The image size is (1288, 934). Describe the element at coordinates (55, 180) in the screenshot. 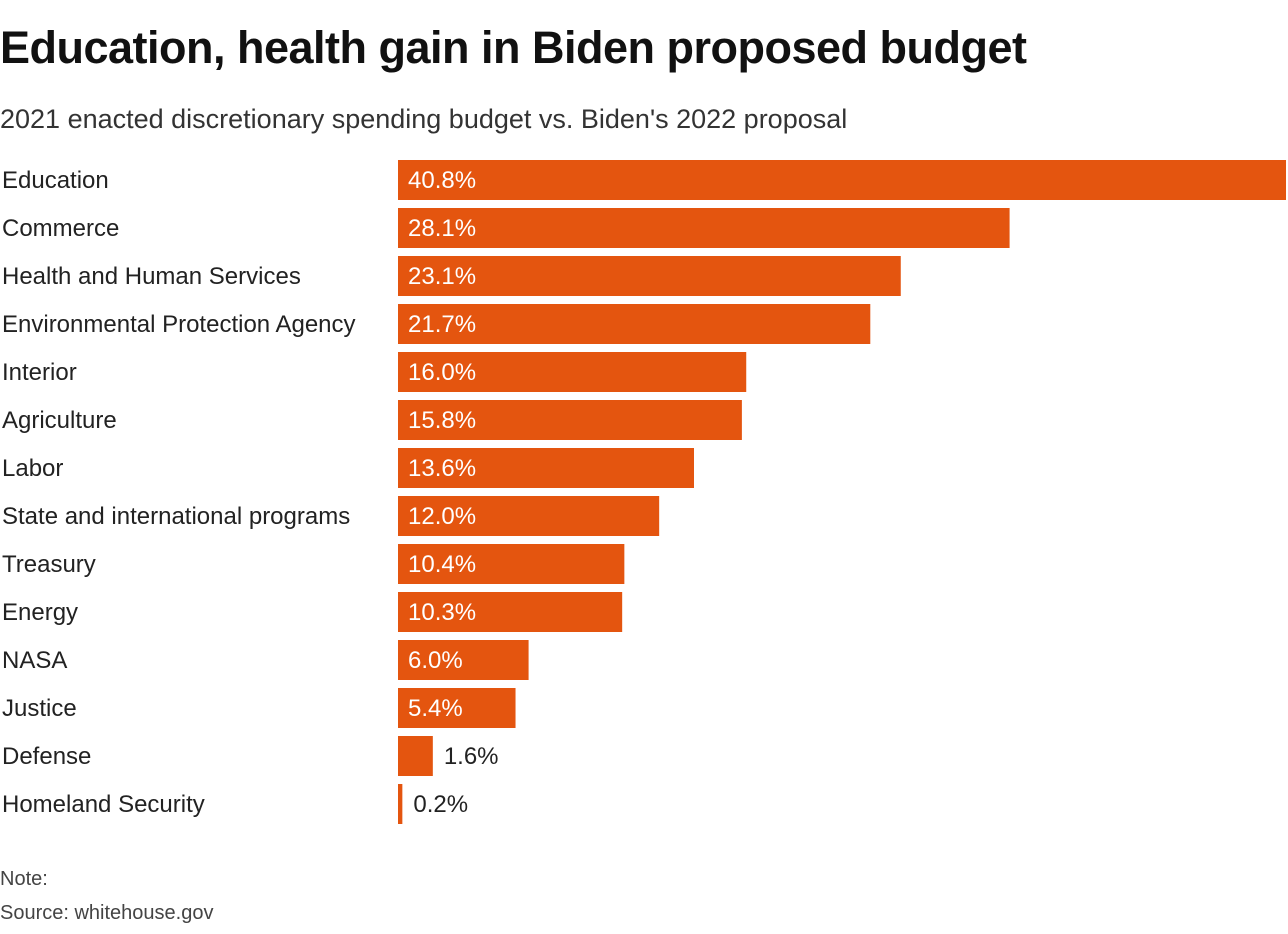

I see `category-label: Education` at that location.